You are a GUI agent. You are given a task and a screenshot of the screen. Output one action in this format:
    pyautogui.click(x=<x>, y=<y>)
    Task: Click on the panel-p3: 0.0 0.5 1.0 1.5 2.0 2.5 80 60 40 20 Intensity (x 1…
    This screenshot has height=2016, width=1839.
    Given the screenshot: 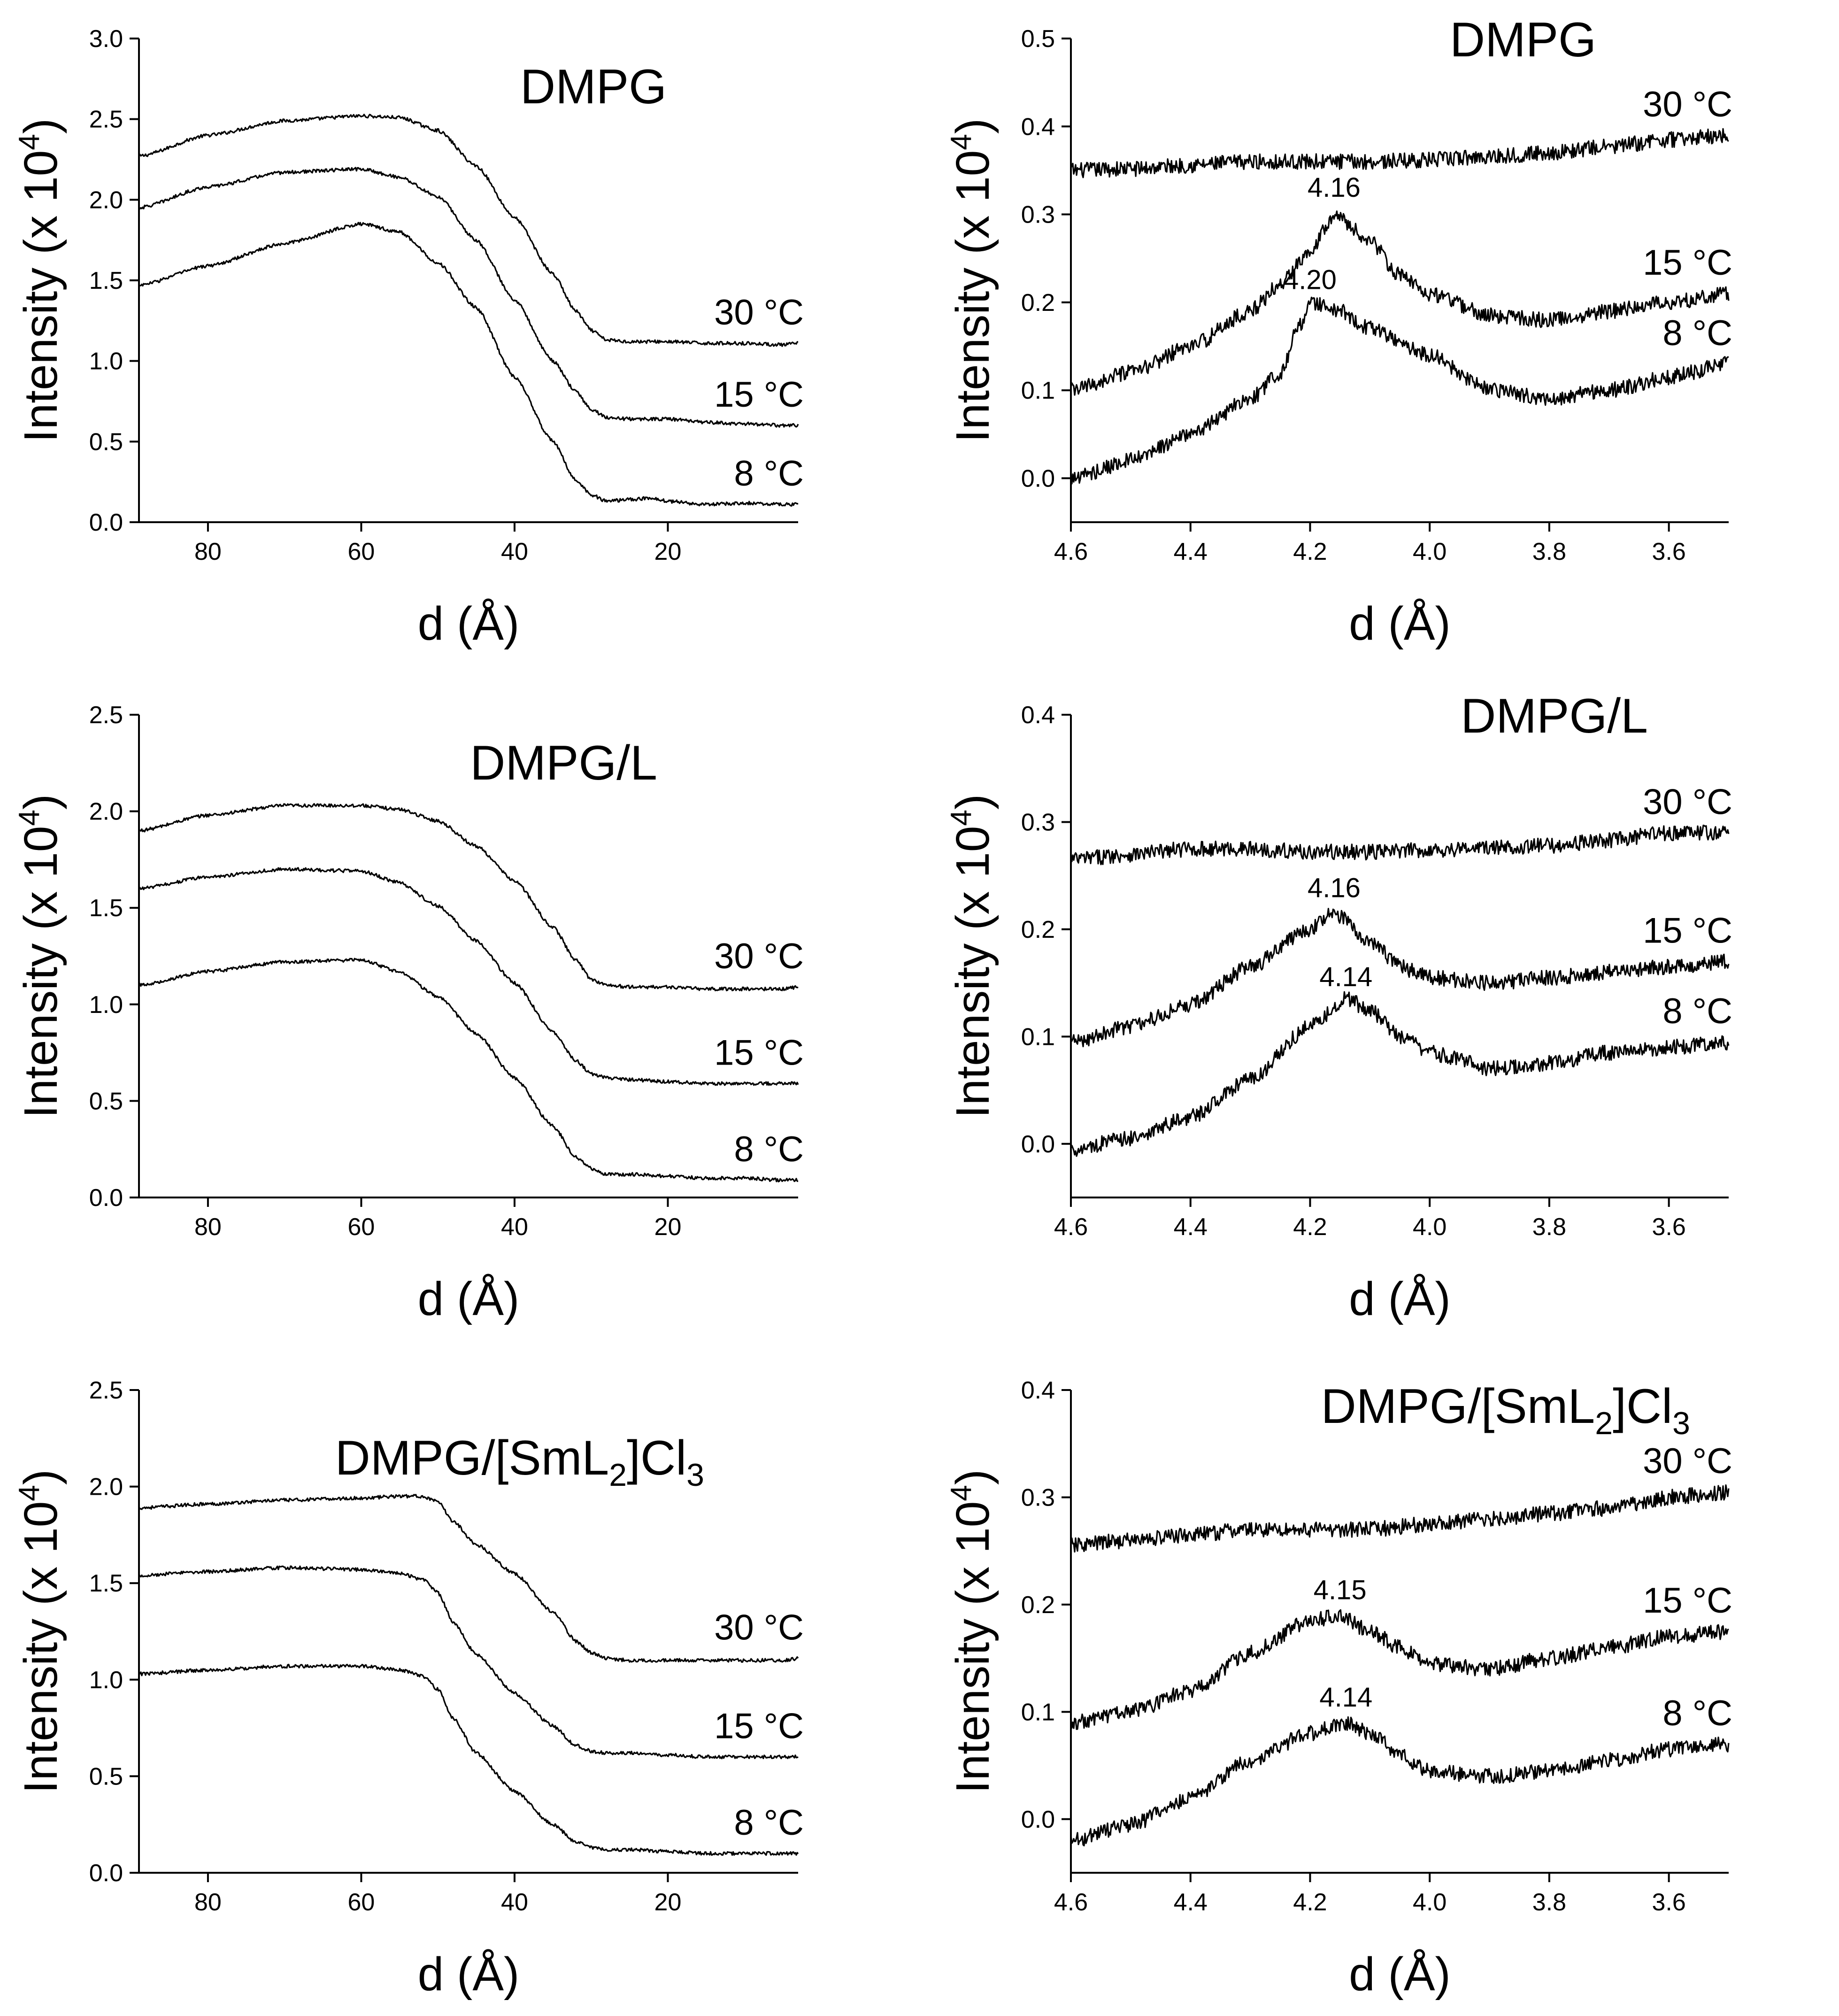 What is the action you would take?
    pyautogui.click(x=408, y=1013)
    